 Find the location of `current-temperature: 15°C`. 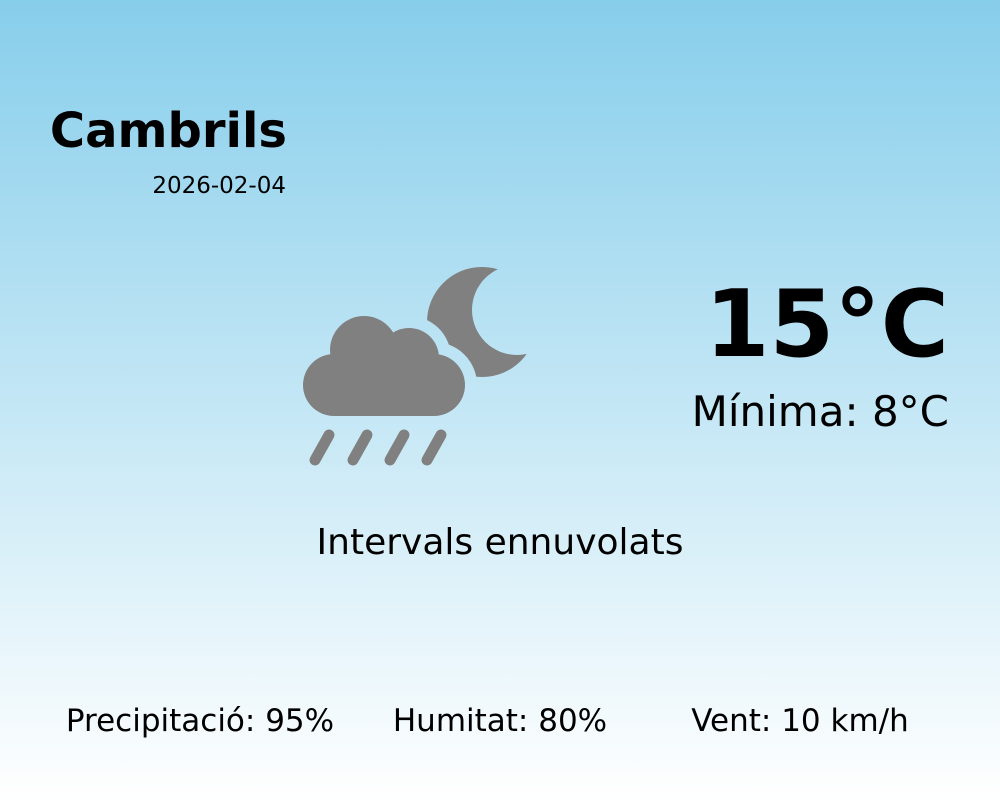

current-temperature: 15°C is located at coordinates (827, 324).